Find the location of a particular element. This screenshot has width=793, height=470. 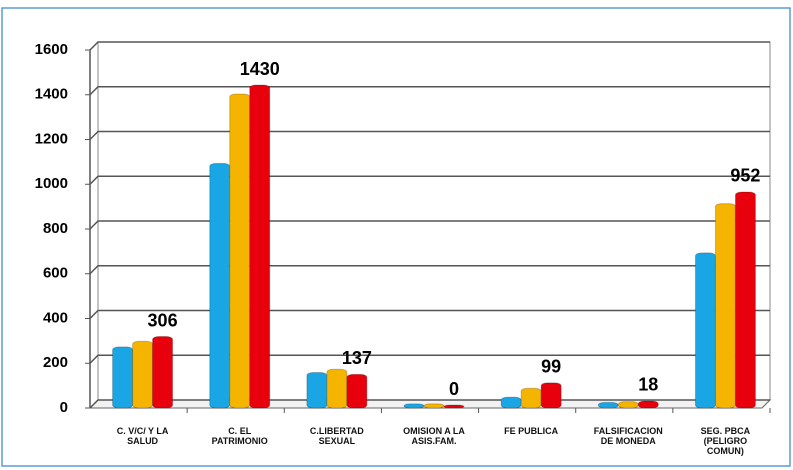

y-tick-label: 1400 is located at coordinates (51, 94).